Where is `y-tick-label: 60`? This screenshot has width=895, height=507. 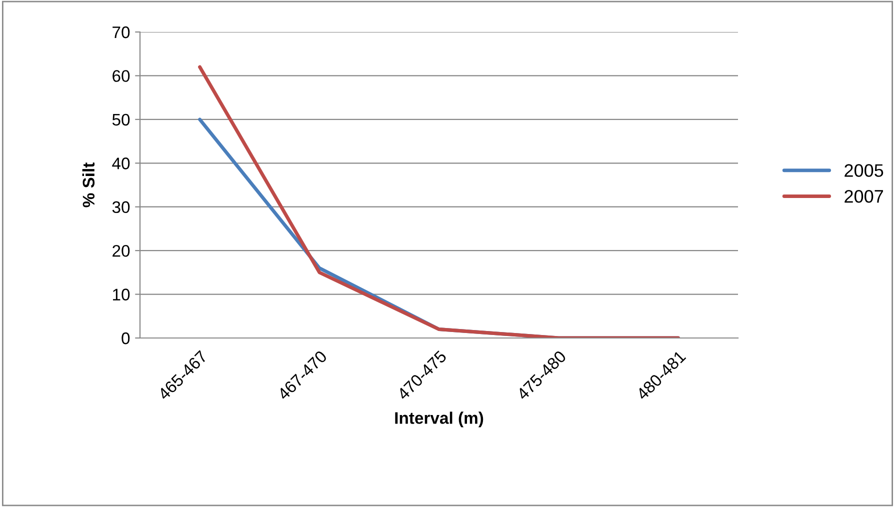 y-tick-label: 60 is located at coordinates (121, 76).